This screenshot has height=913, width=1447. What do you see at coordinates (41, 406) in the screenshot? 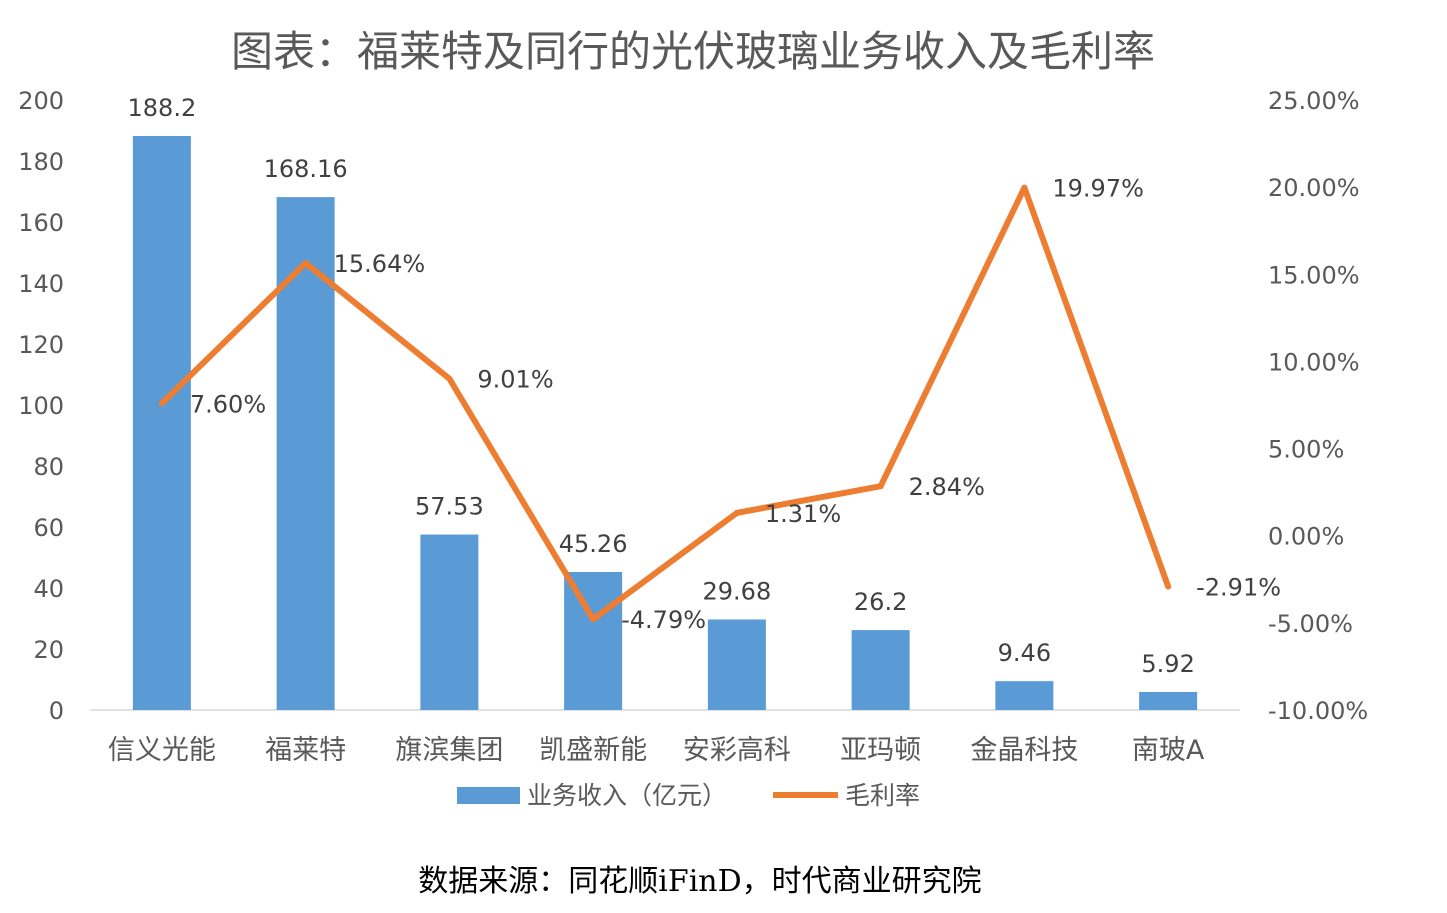
I see `left-axis-tick-label: 100` at bounding box center [41, 406].